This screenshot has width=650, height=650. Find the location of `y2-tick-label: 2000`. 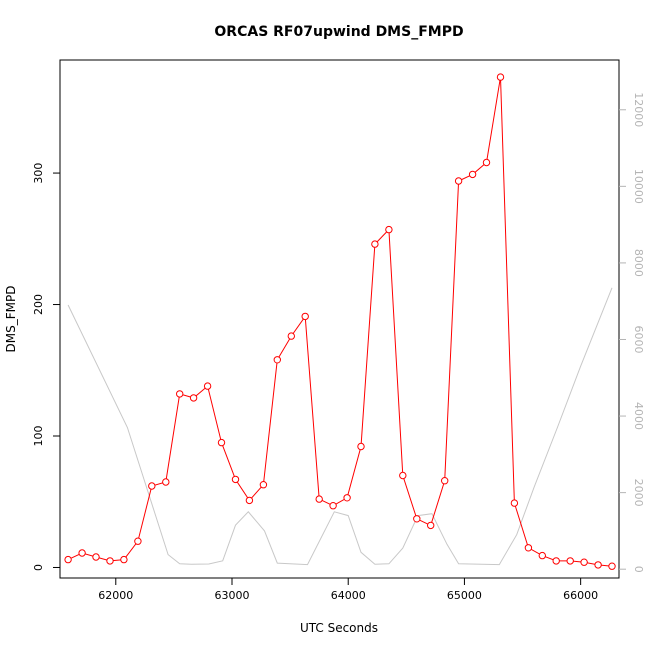

y2-tick-label: 2000 is located at coordinates (638, 493).